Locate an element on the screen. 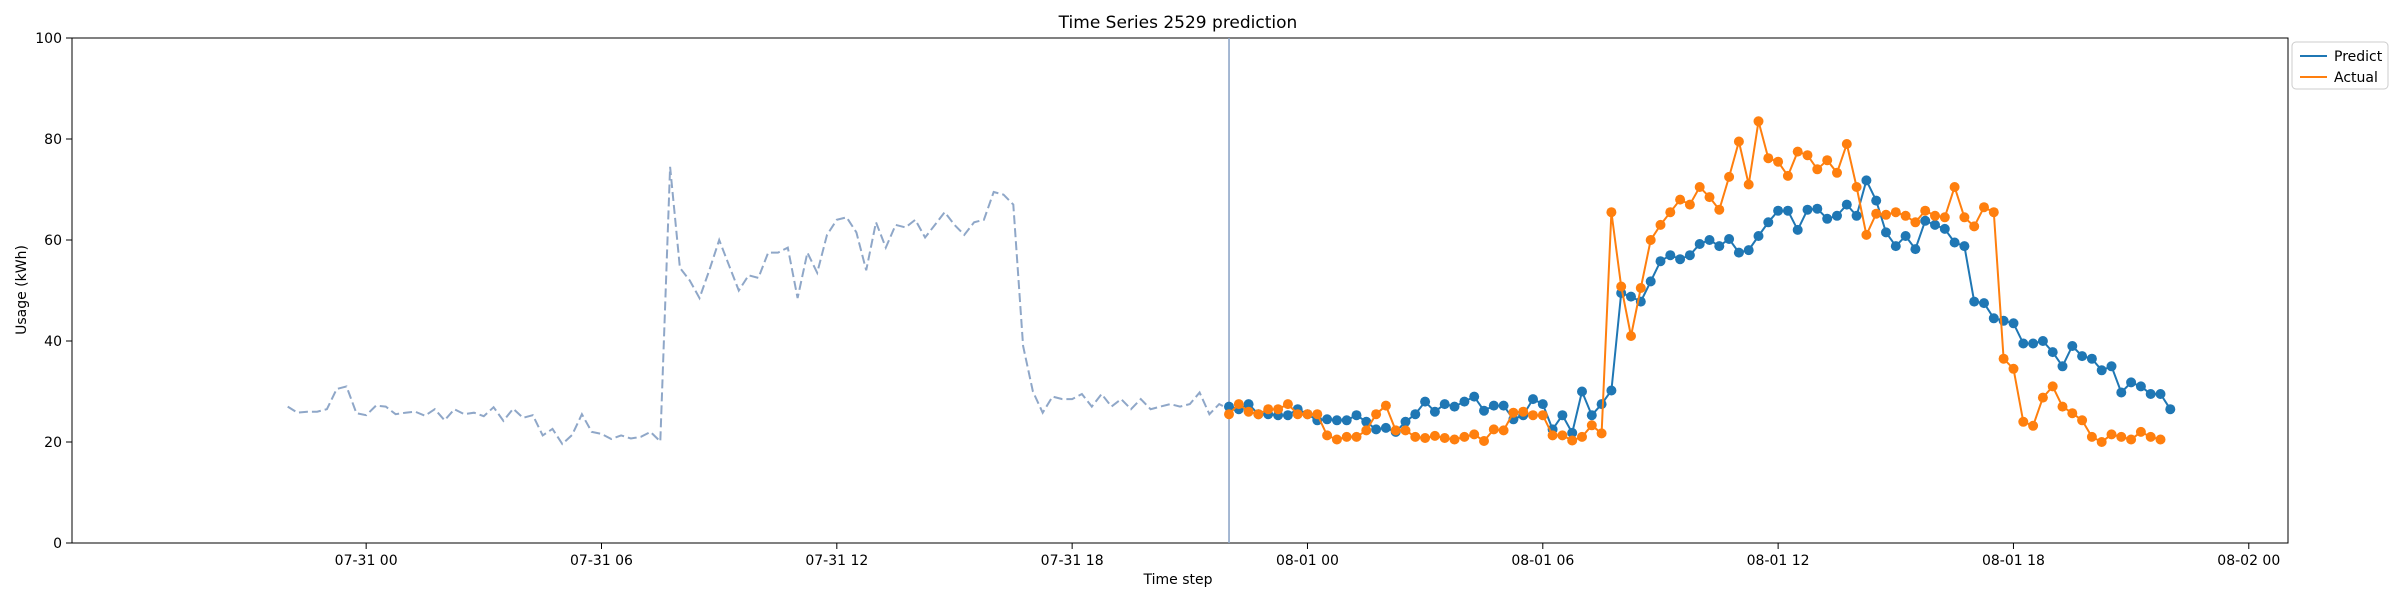 This screenshot has width=2400, height=600. x-tick-label: 08-02 00 is located at coordinates (2248, 561).